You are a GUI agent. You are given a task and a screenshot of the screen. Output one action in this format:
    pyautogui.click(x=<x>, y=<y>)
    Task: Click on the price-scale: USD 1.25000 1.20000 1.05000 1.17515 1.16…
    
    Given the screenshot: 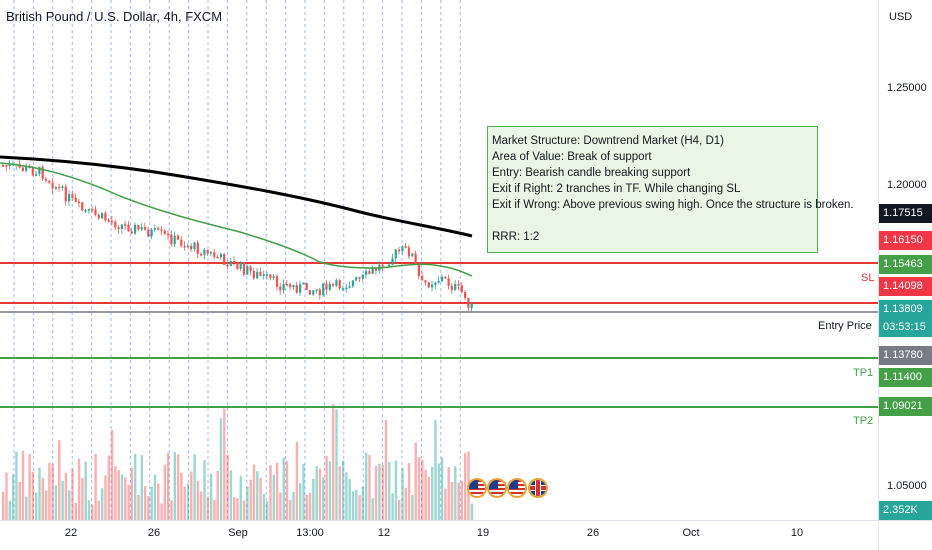 What is the action you would take?
    pyautogui.click(x=905, y=260)
    